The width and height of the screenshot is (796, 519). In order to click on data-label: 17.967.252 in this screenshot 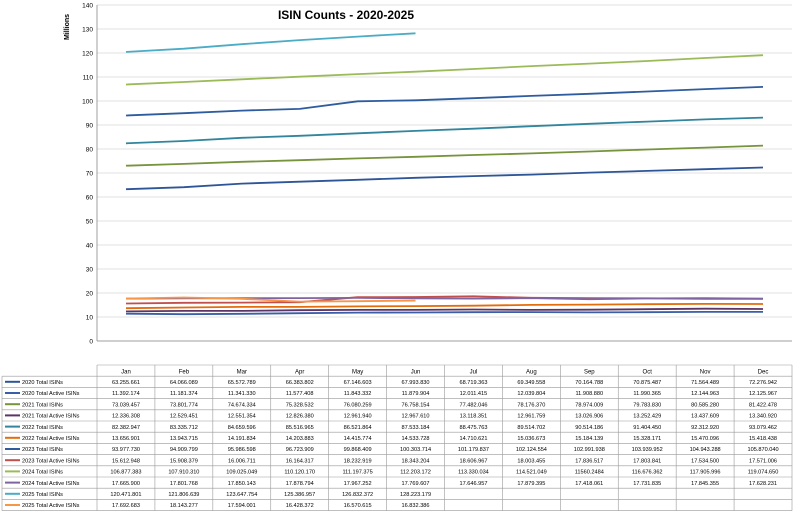, I will do `click(358, 484)`.